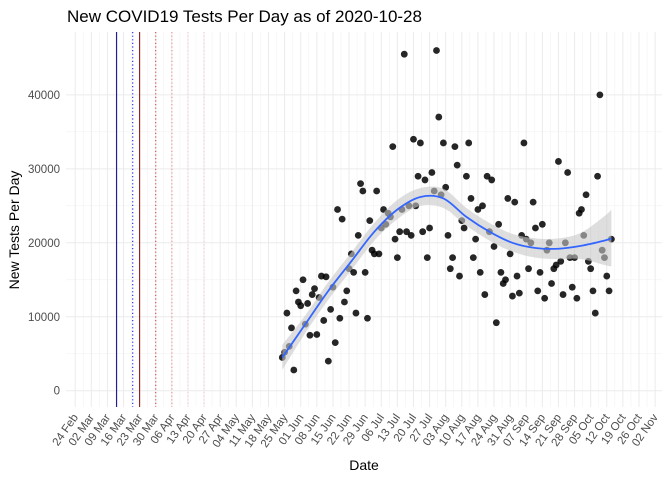 The width and height of the screenshot is (672, 480). I want to click on y-tick-label: 20000, so click(44, 244).